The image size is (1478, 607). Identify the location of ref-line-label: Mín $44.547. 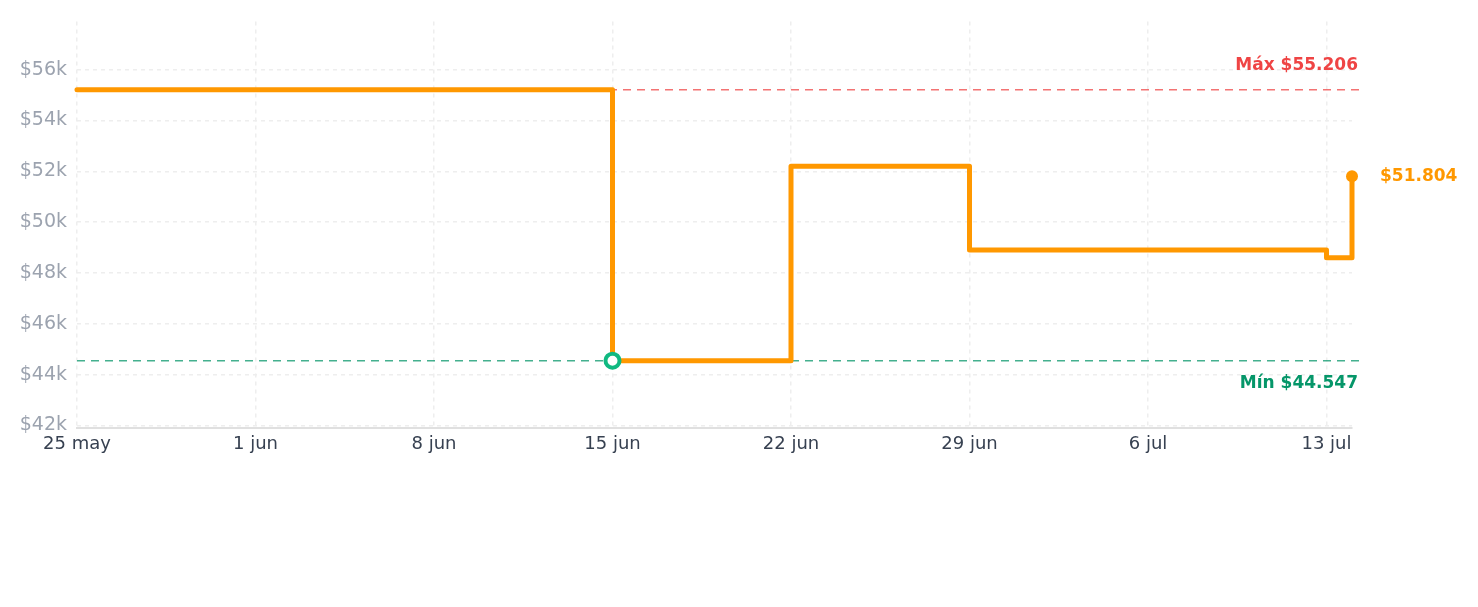
(1298, 382).